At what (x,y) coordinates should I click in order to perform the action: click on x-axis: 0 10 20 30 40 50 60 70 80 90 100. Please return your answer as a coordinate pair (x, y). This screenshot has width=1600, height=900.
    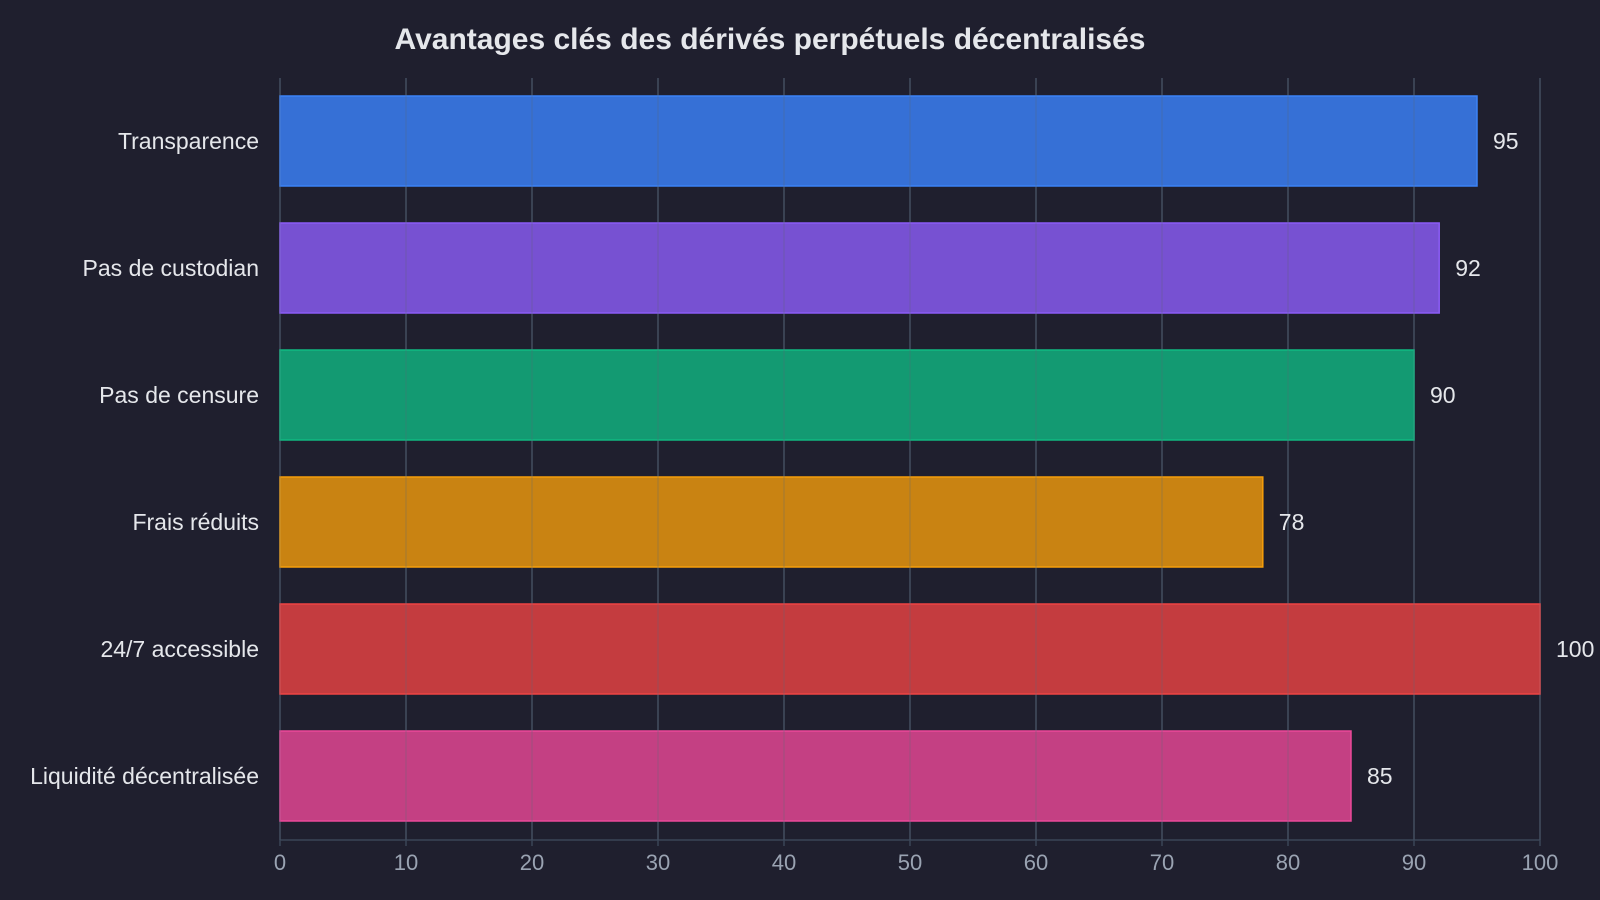
    Looking at the image, I should click on (916, 857).